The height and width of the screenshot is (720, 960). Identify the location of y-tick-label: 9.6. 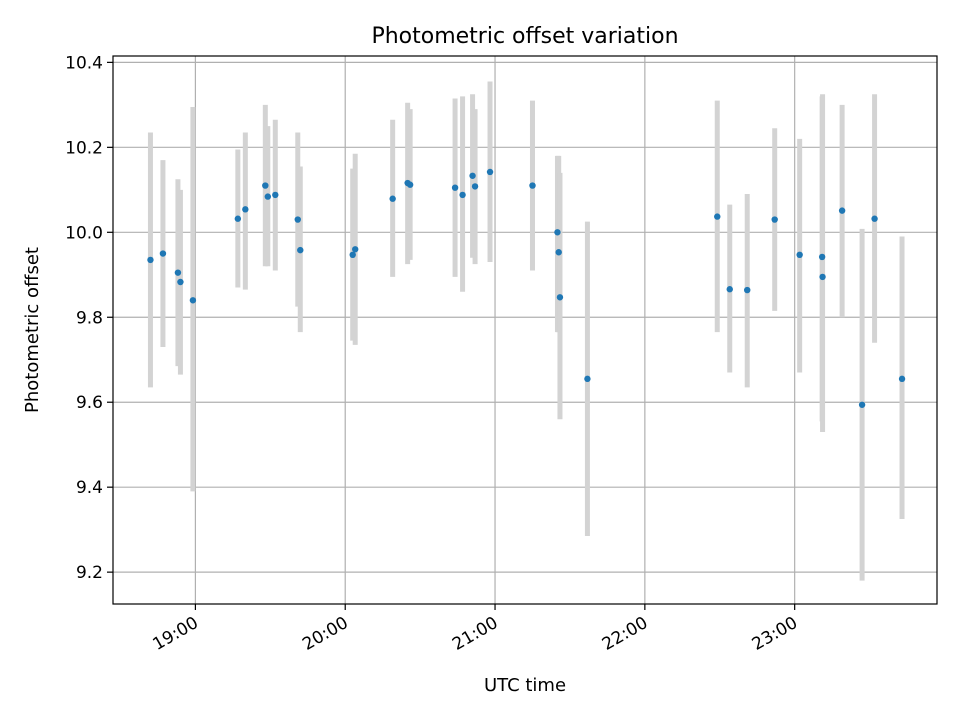
(89, 403).